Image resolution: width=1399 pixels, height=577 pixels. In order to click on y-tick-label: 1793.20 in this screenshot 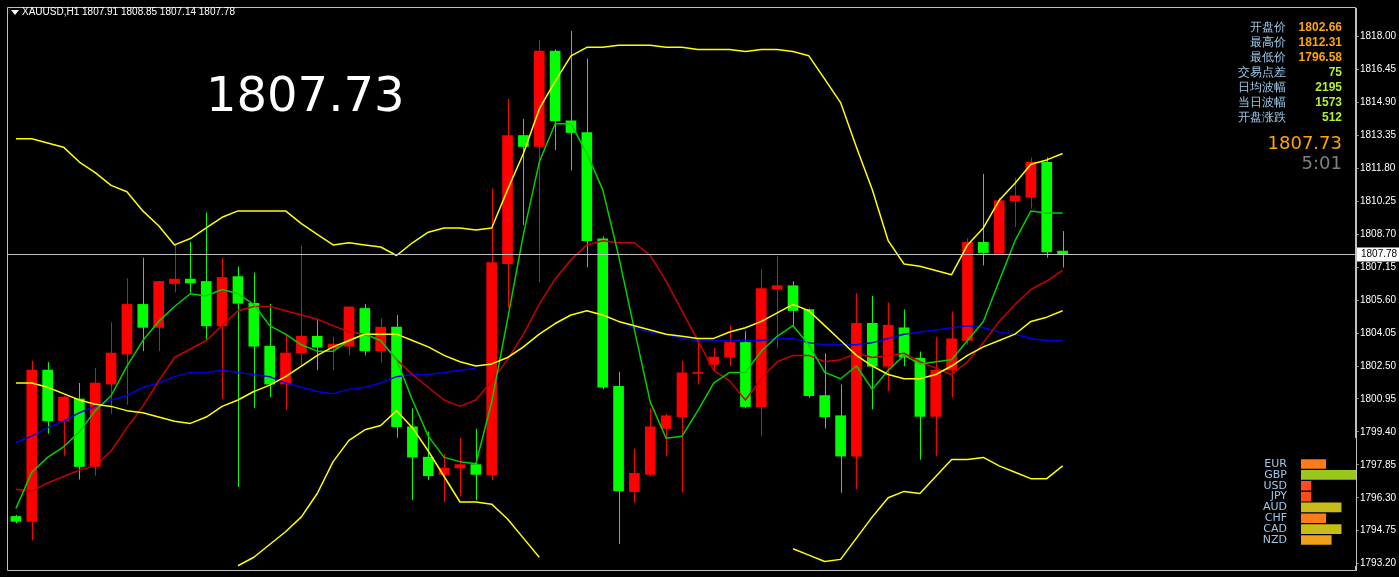, I will do `click(1378, 563)`.